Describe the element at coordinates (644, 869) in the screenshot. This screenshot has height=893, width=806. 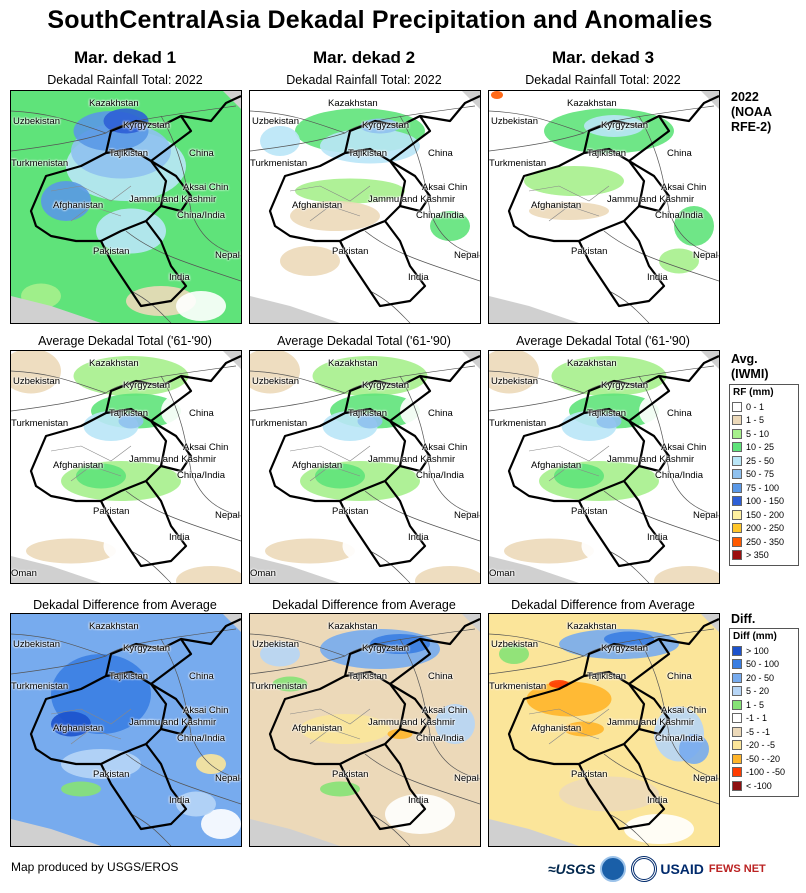
I see `usaid-seal-icon` at that location.